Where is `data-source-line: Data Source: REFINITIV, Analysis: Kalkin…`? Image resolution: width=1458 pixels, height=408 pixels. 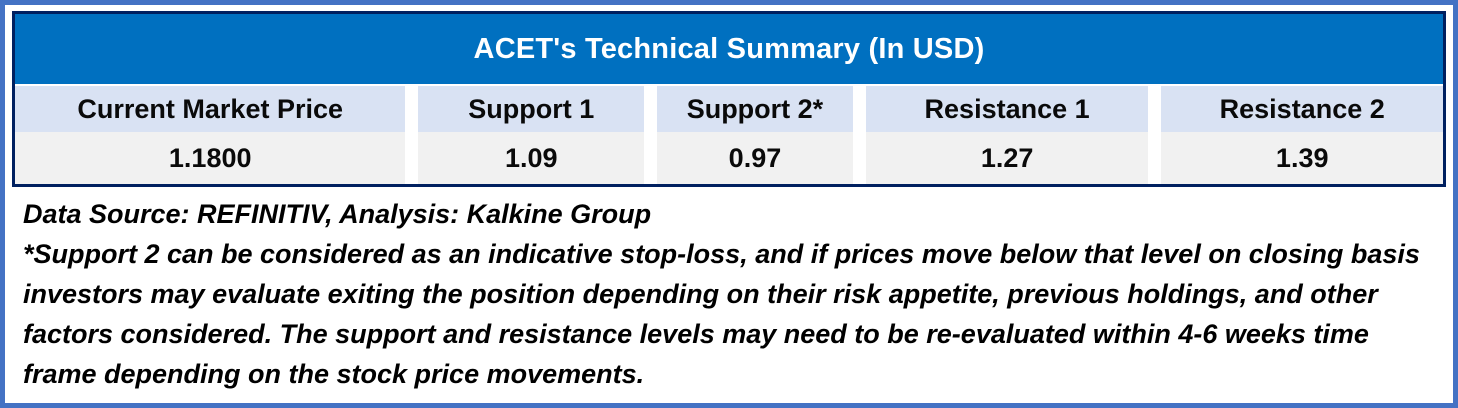
data-source-line: Data Source: REFINITIV, Analysis: Kalkin… is located at coordinates (337, 214).